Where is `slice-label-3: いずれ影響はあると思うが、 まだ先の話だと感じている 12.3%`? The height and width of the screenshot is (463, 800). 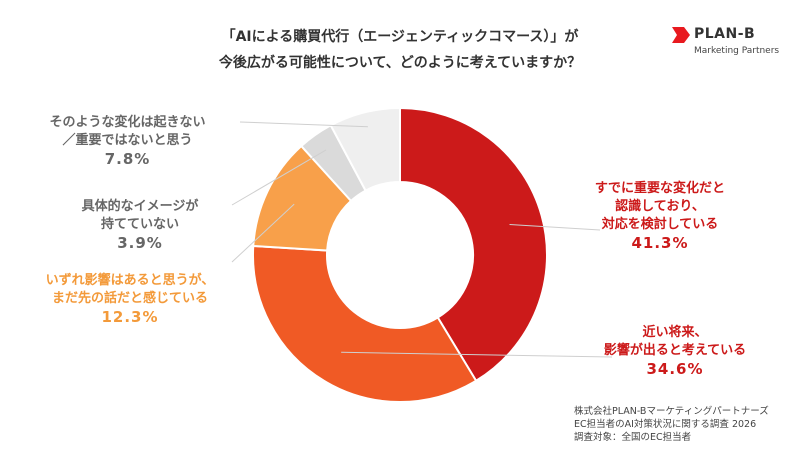
slice-label-3: いずれ影響はあると思うが、 まだ先の話だと感じている 12.3% is located at coordinates (130, 299).